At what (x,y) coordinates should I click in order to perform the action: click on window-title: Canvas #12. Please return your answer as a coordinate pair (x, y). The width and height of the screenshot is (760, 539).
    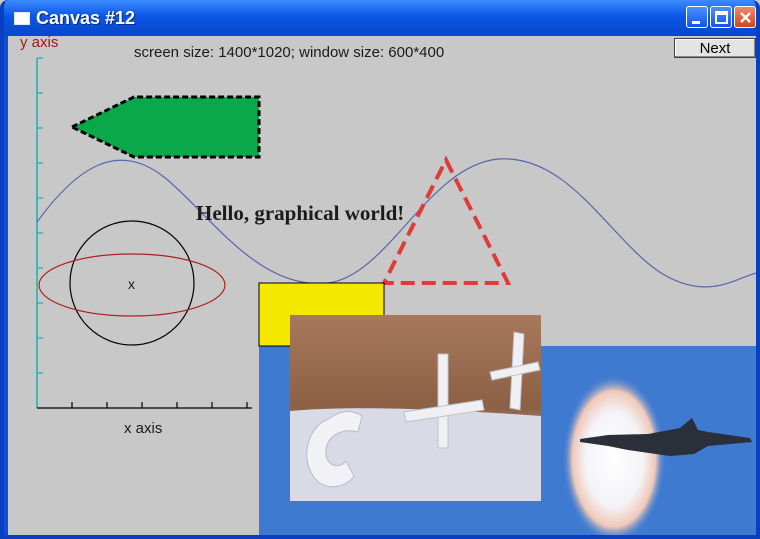
    Looking at the image, I should click on (86, 18).